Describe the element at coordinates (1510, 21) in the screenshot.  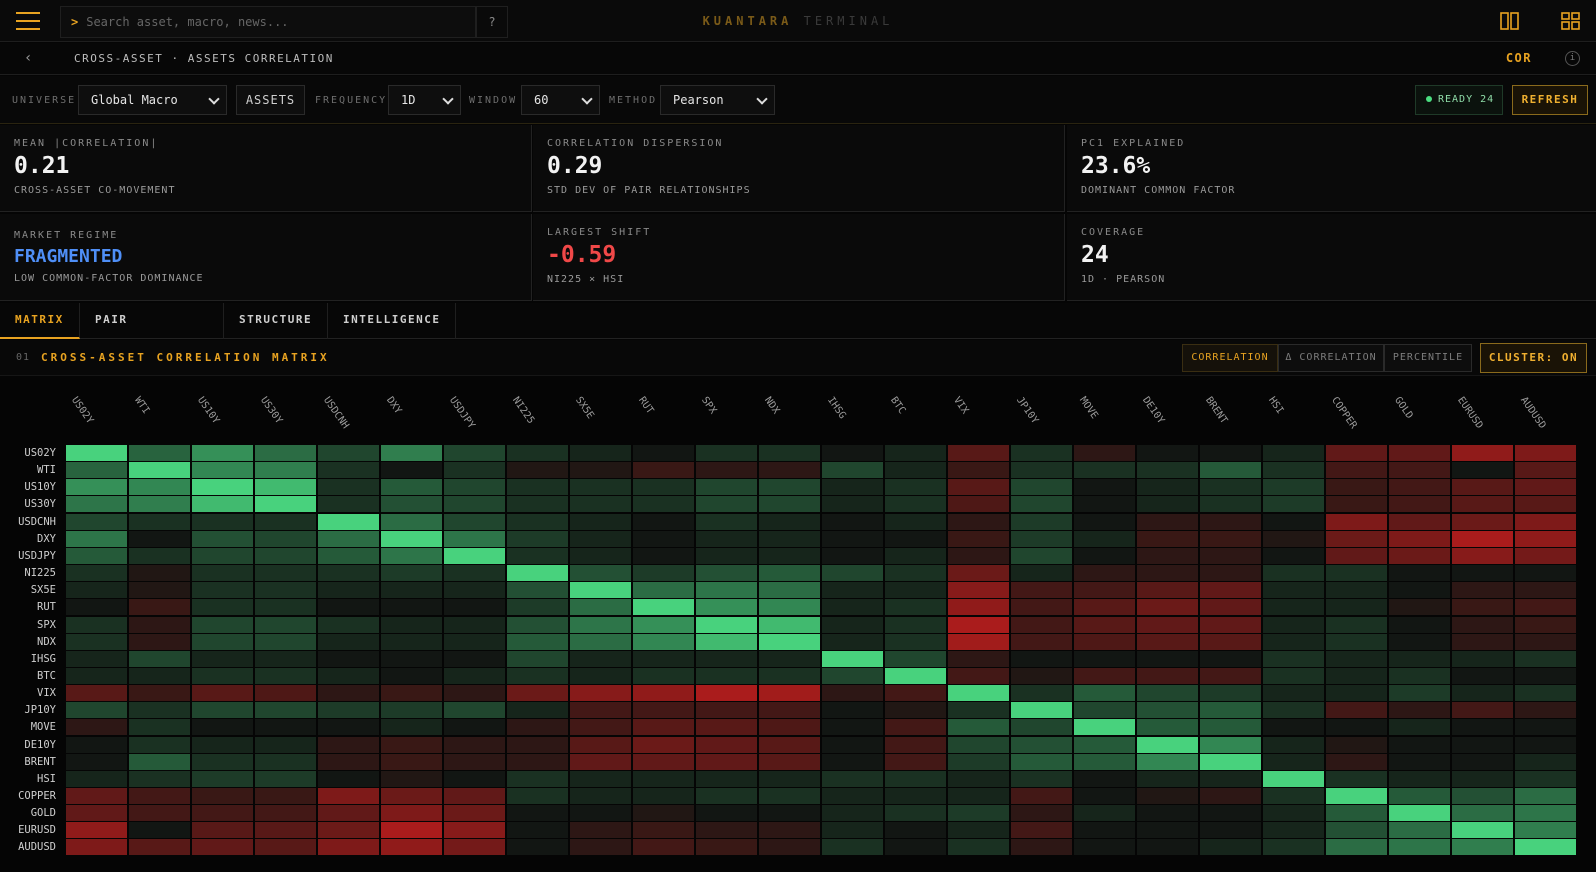
I see `split-view-icon` at that location.